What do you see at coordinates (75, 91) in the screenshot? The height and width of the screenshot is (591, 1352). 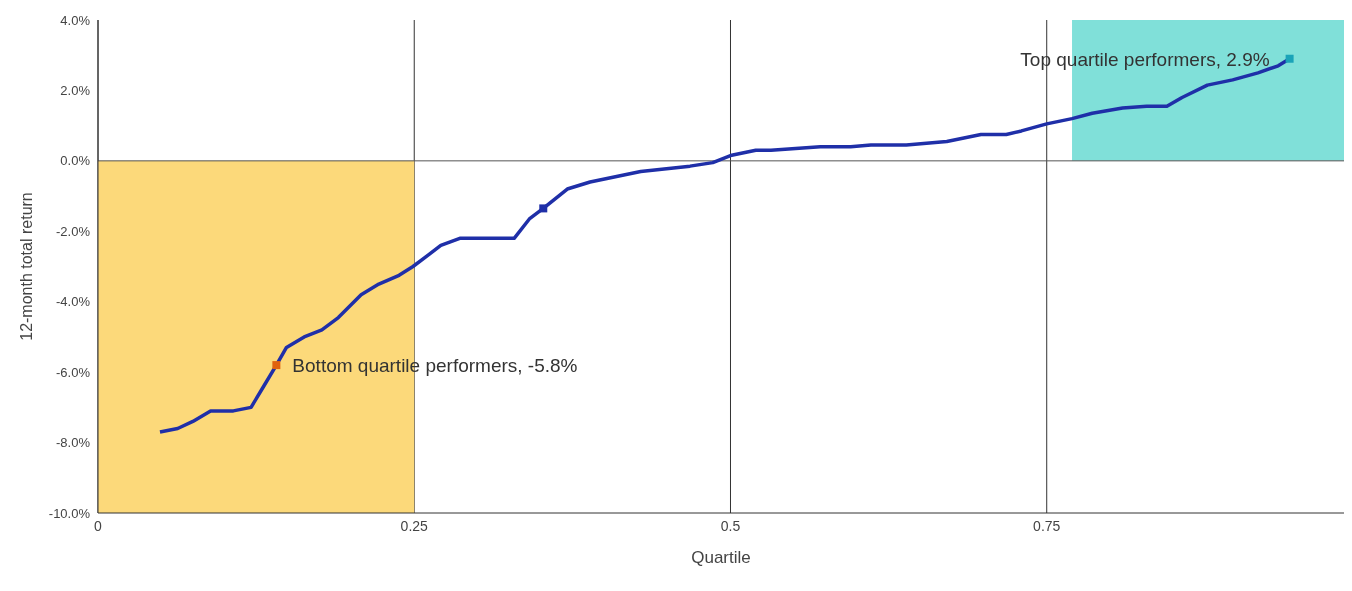 I see `y-tick-label: 2.0%` at bounding box center [75, 91].